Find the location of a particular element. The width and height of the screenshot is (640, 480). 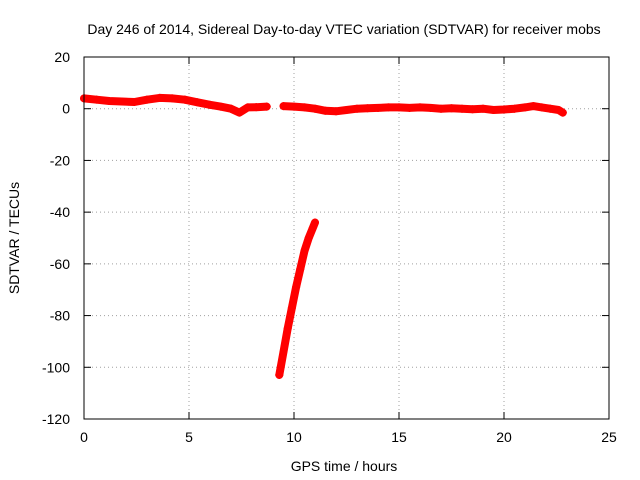

x-tick-label: 20 is located at coordinates (504, 437).